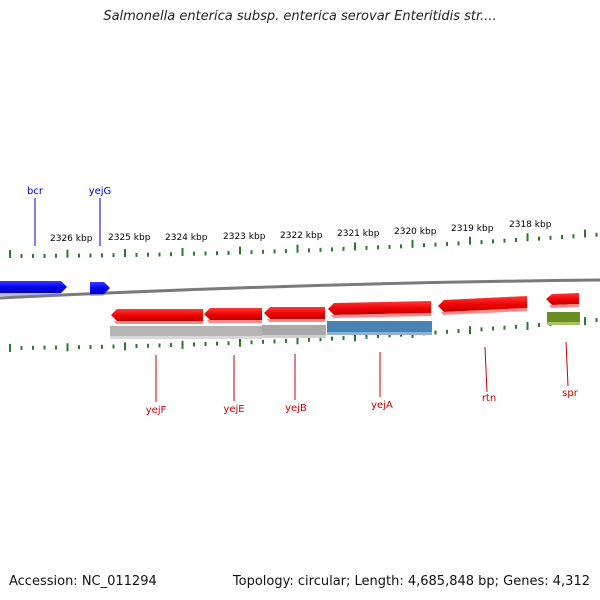  What do you see at coordinates (83, 581) in the screenshot?
I see `accession-label: Accession: NC_011294` at bounding box center [83, 581].